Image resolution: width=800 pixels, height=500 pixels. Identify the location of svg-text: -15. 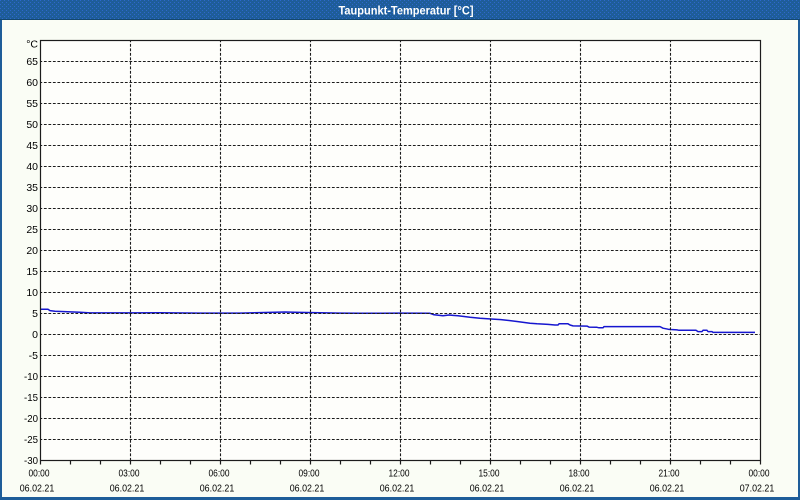
(31, 398).